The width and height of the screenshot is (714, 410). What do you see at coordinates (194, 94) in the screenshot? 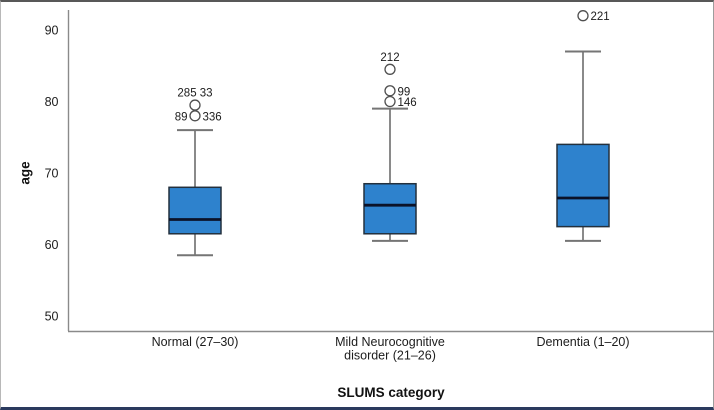
I see `outlier-label: 285 33` at bounding box center [194, 94].